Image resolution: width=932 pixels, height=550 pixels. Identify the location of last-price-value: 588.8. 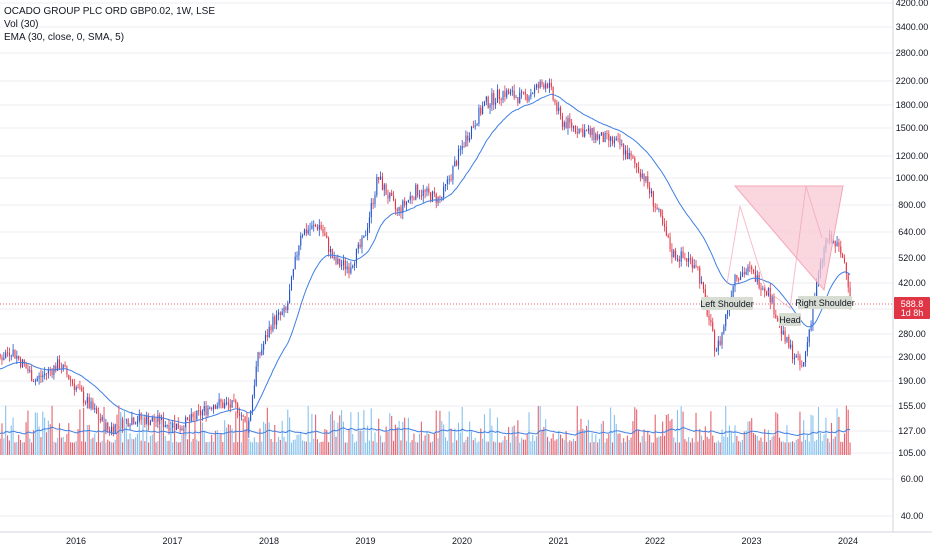
(912, 304).